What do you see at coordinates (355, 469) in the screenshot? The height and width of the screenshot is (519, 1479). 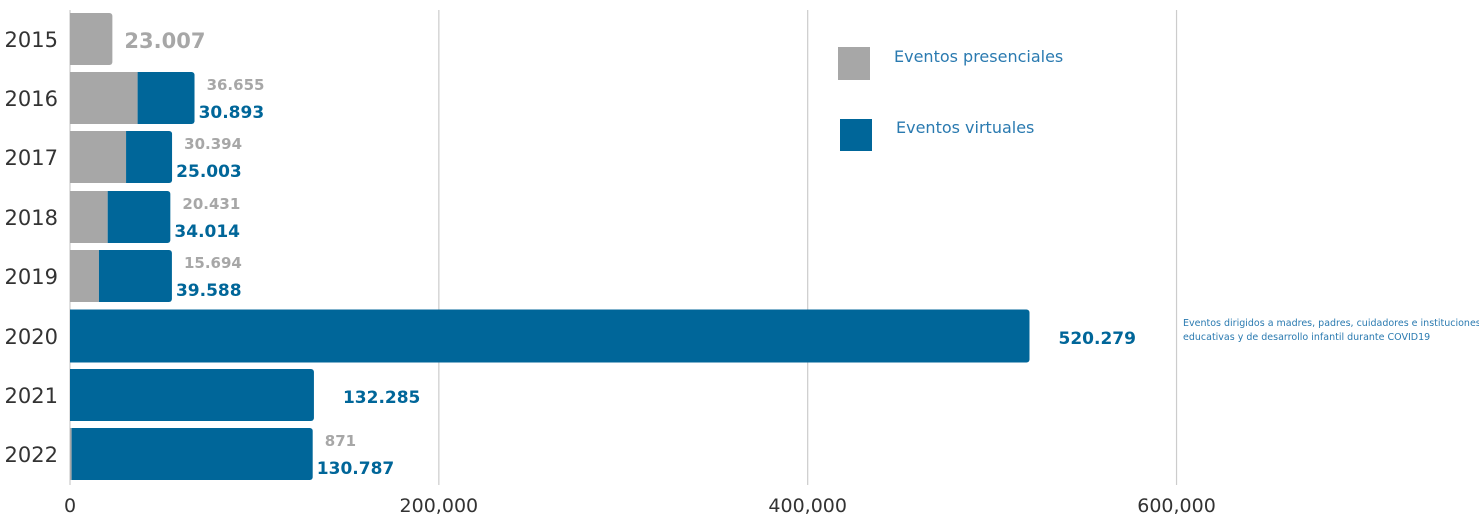 I see `data-label-virtual-2022: 130.787` at bounding box center [355, 469].